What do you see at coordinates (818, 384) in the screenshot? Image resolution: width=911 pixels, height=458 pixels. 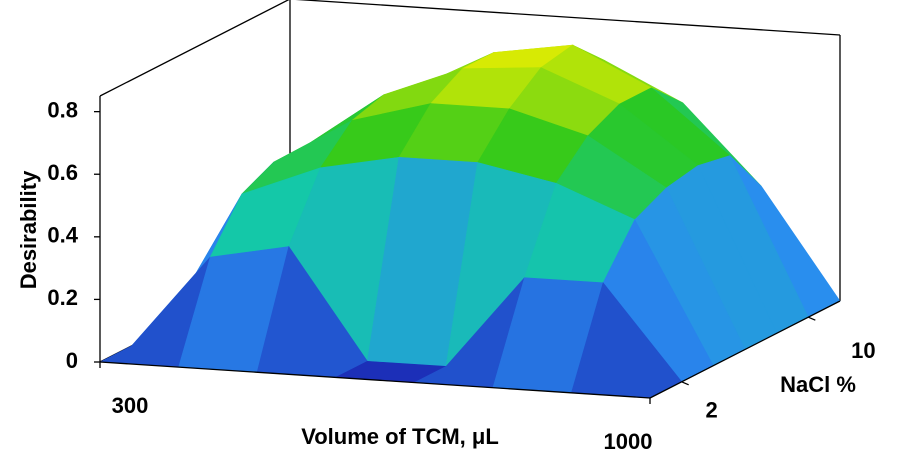 I see `y-axis-title: NaCl %` at bounding box center [818, 384].